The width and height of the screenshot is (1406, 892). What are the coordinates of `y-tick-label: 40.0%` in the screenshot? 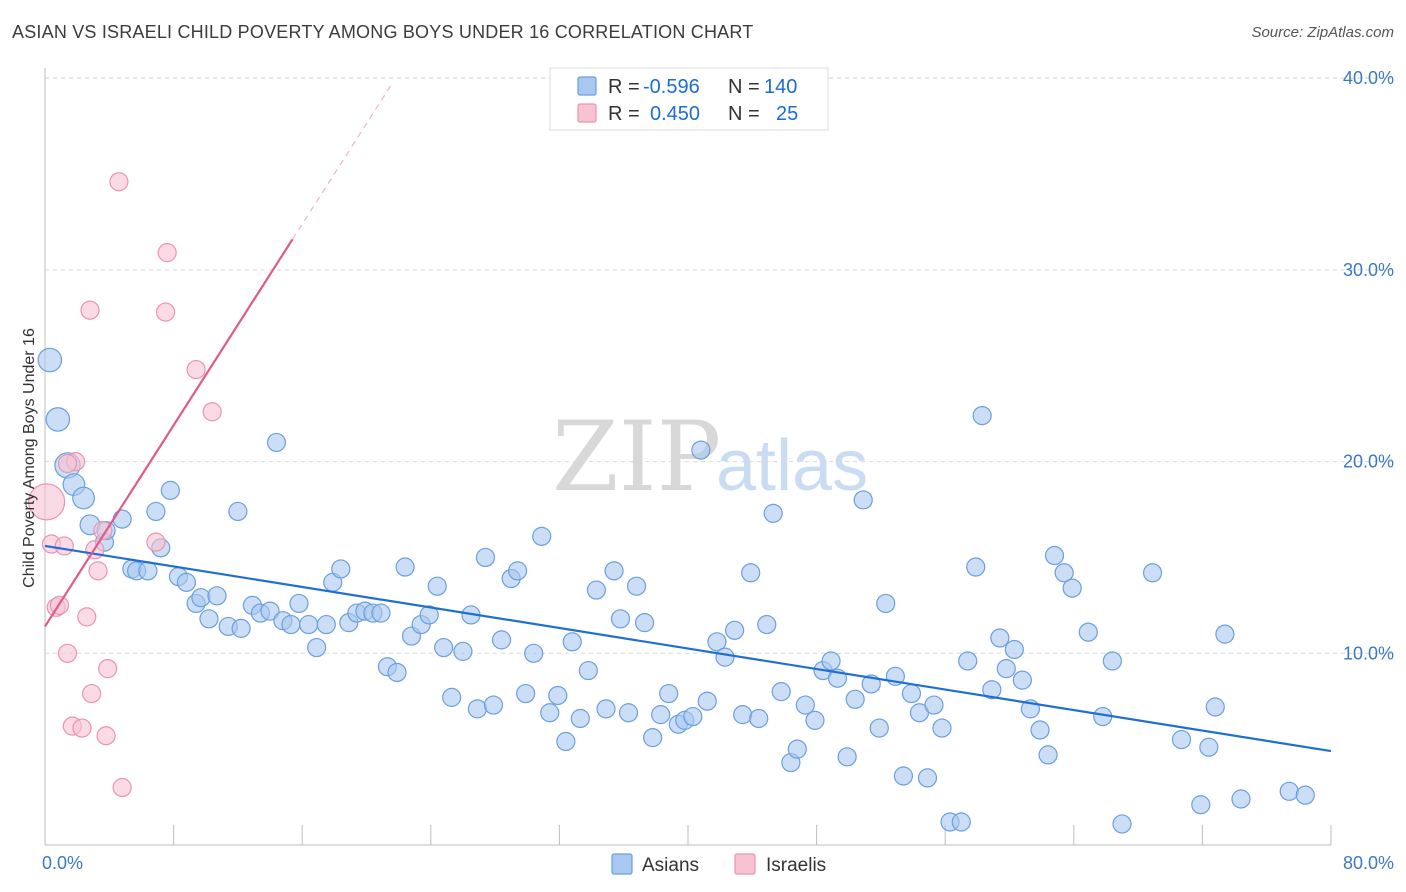 It's located at (1368, 78).